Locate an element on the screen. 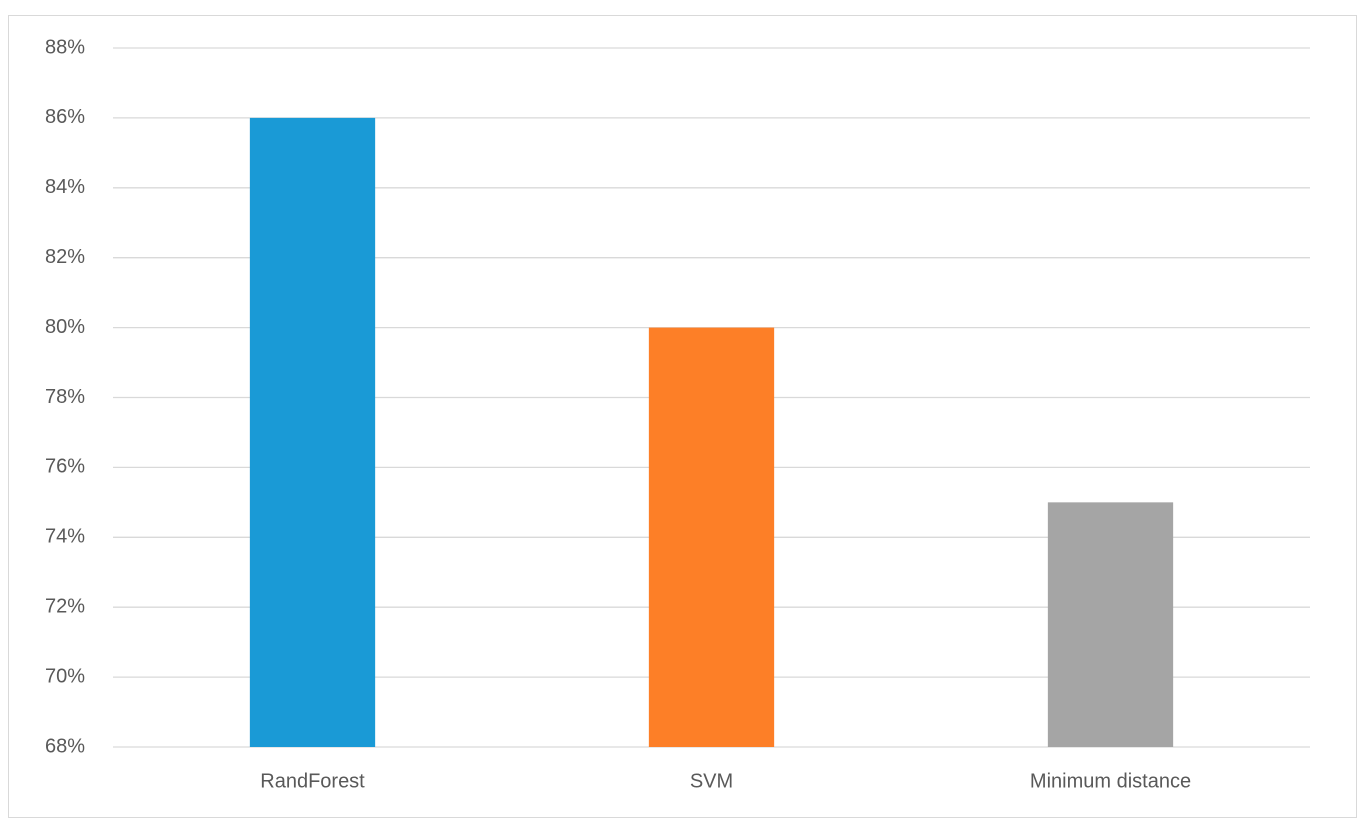  x-tick-label: RandForest is located at coordinates (312, 781).